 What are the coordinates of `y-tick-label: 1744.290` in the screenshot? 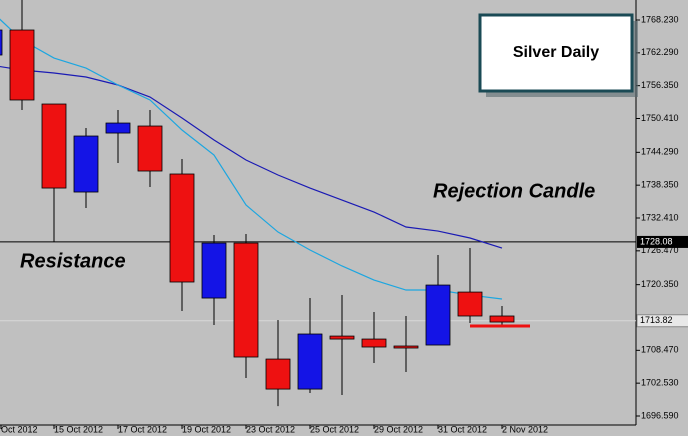 It's located at (660, 152).